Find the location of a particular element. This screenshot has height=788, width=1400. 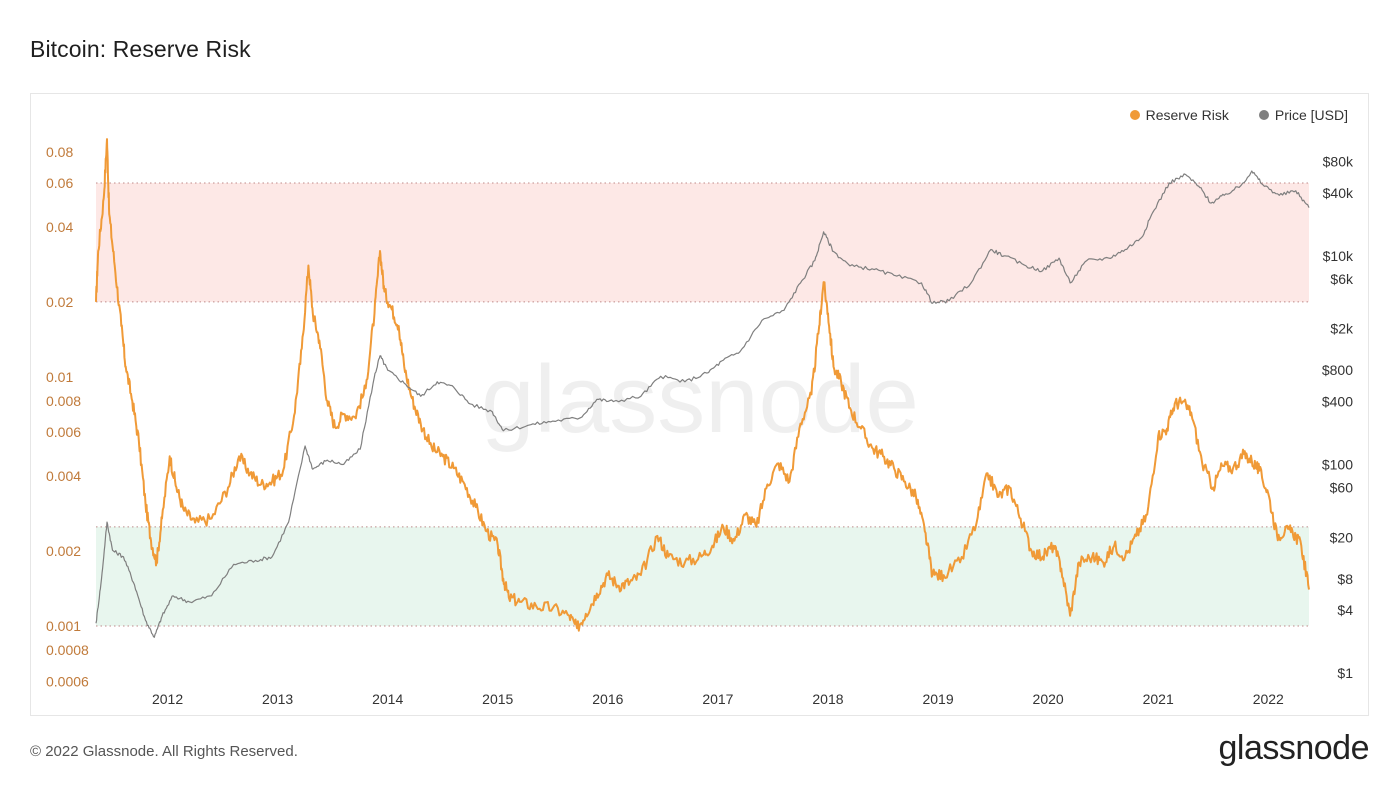

y-left-tick-label: 0.0008 is located at coordinates (67, 650).